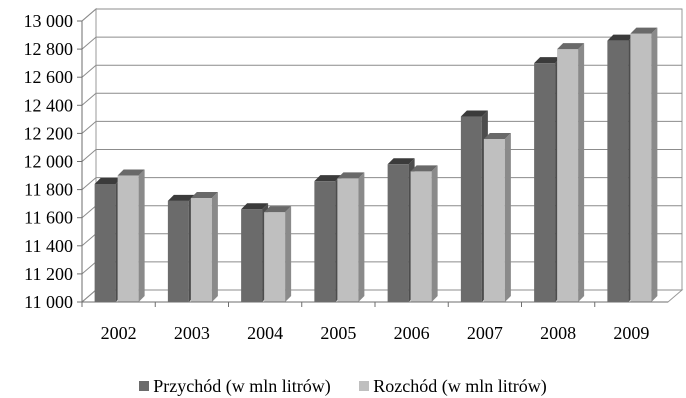  What do you see at coordinates (485, 333) in the screenshot?
I see `x-tick-label: 2007` at bounding box center [485, 333].